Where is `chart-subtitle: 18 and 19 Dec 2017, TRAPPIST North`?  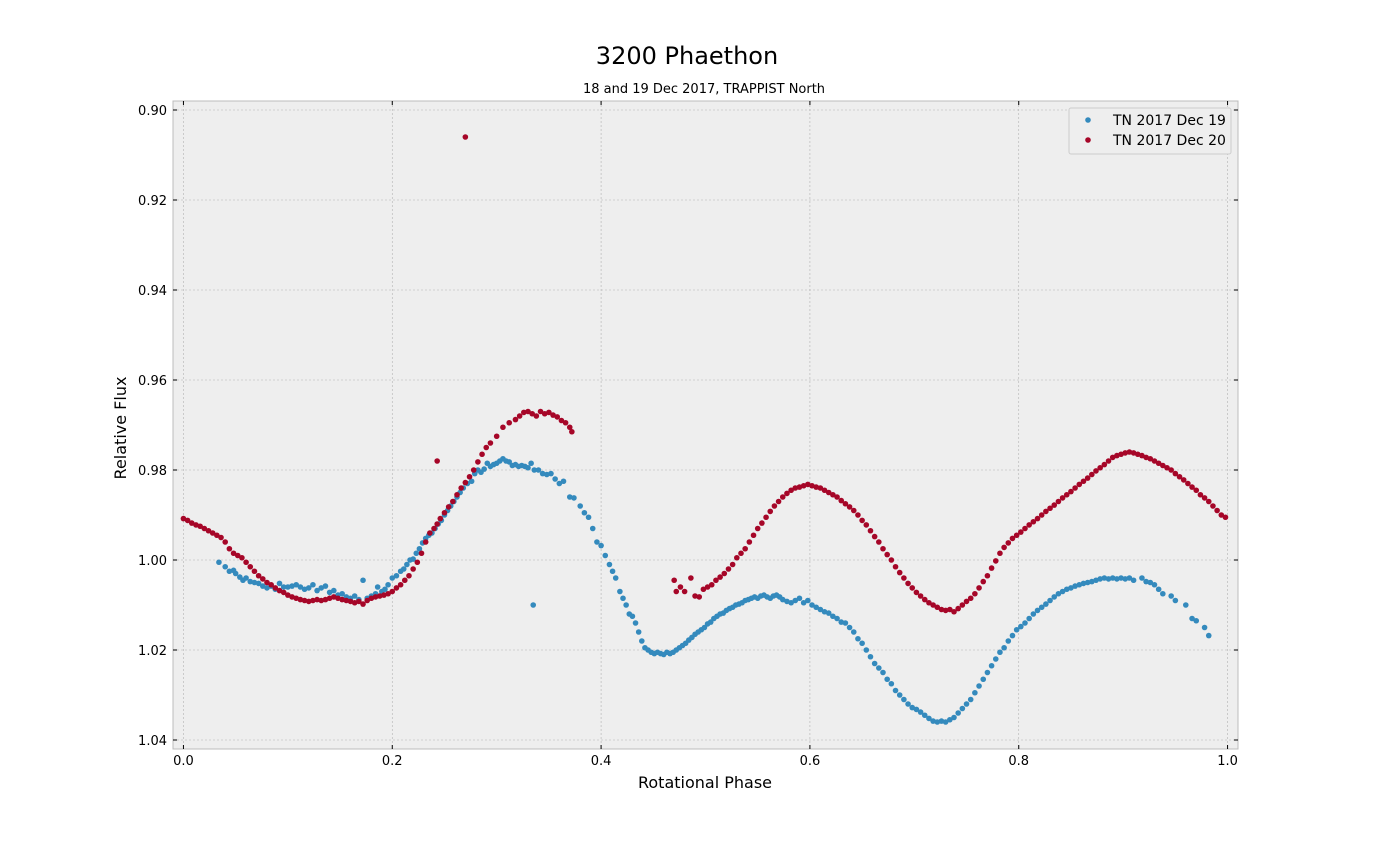
chart-subtitle: 18 and 19 Dec 2017, TRAPPIST North is located at coordinates (704, 89).